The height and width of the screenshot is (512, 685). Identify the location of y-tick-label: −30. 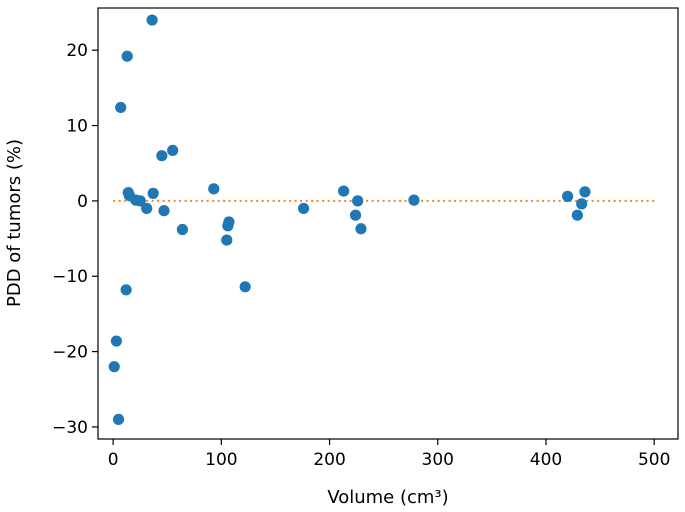
(70, 428).